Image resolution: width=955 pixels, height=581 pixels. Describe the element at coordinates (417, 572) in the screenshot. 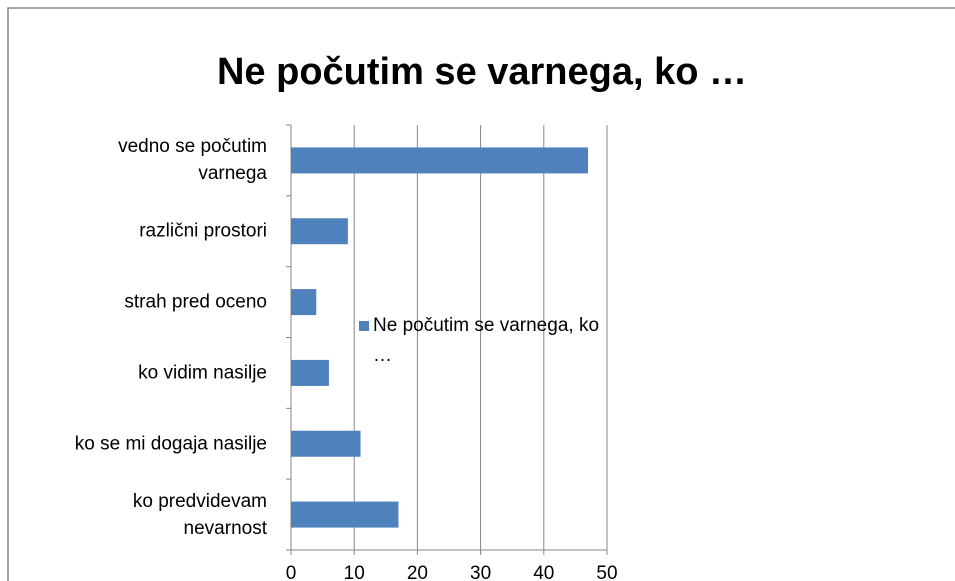

I see `x-tick-label: 20` at that location.